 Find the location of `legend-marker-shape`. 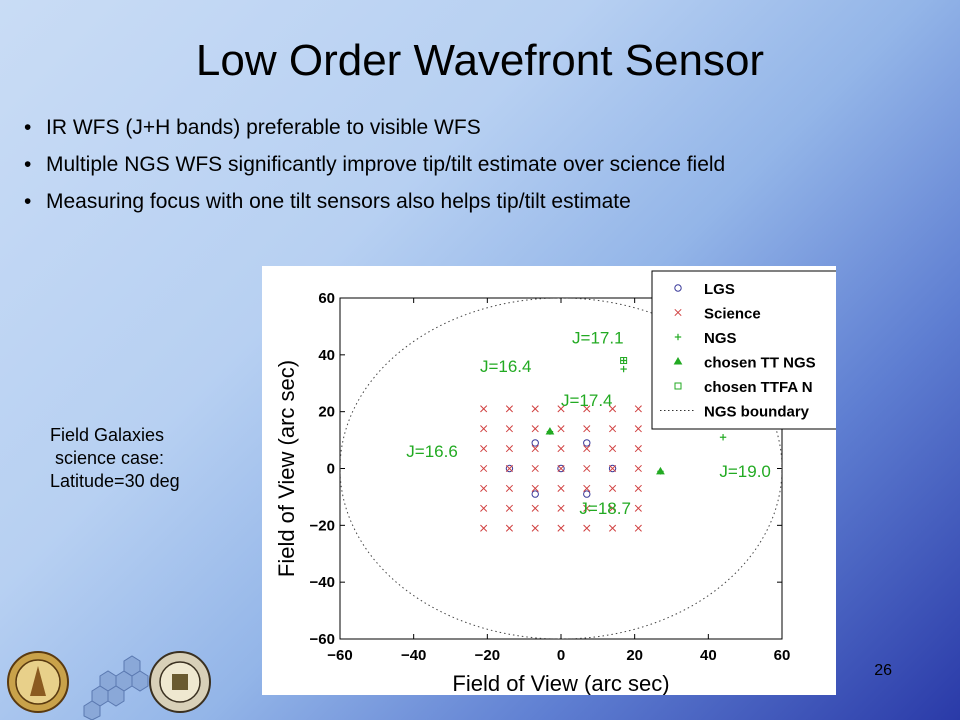

legend-marker-shape is located at coordinates (678, 361).